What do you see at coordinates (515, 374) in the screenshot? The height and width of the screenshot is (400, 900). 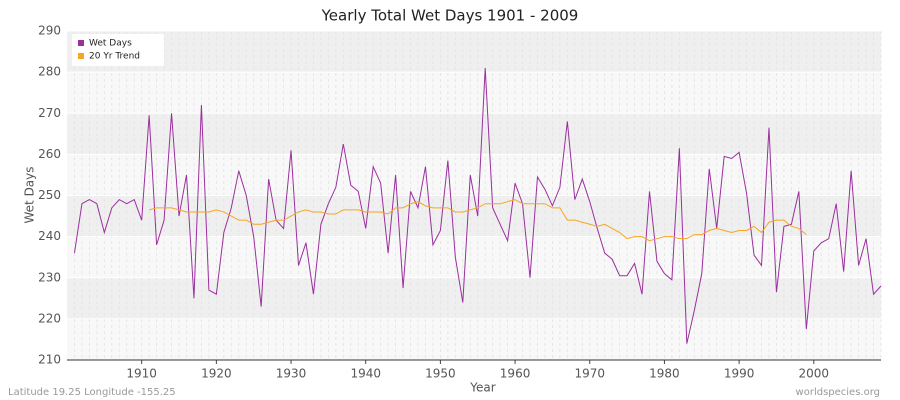 I see `x-tick-label: 1960` at bounding box center [515, 374].